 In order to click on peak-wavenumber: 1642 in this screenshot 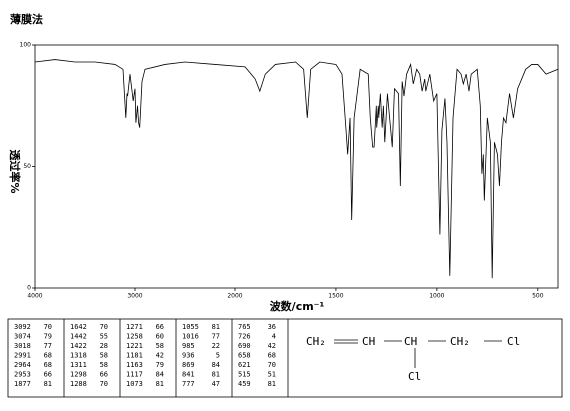, I will do `click(78, 327)`.